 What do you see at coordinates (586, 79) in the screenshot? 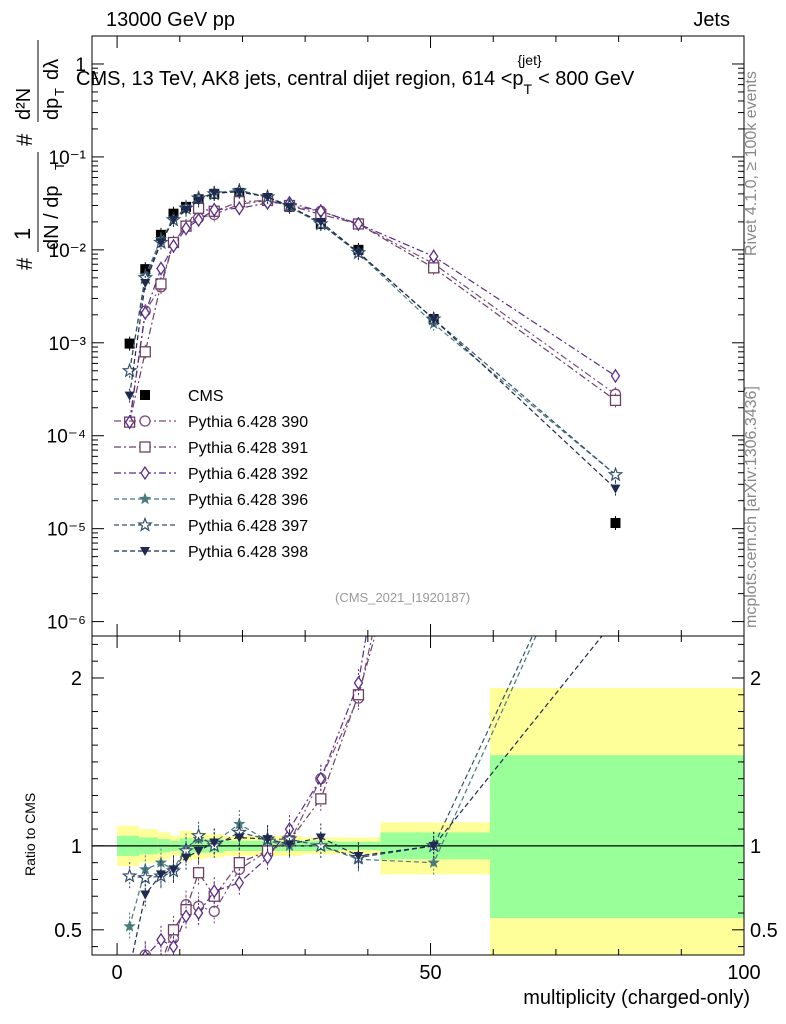
I see `plot-title-b: < 800 GeV` at bounding box center [586, 79].